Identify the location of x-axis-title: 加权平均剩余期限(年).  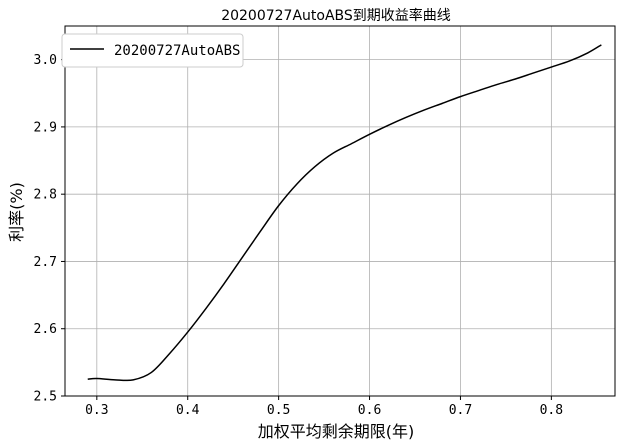
(336, 431).